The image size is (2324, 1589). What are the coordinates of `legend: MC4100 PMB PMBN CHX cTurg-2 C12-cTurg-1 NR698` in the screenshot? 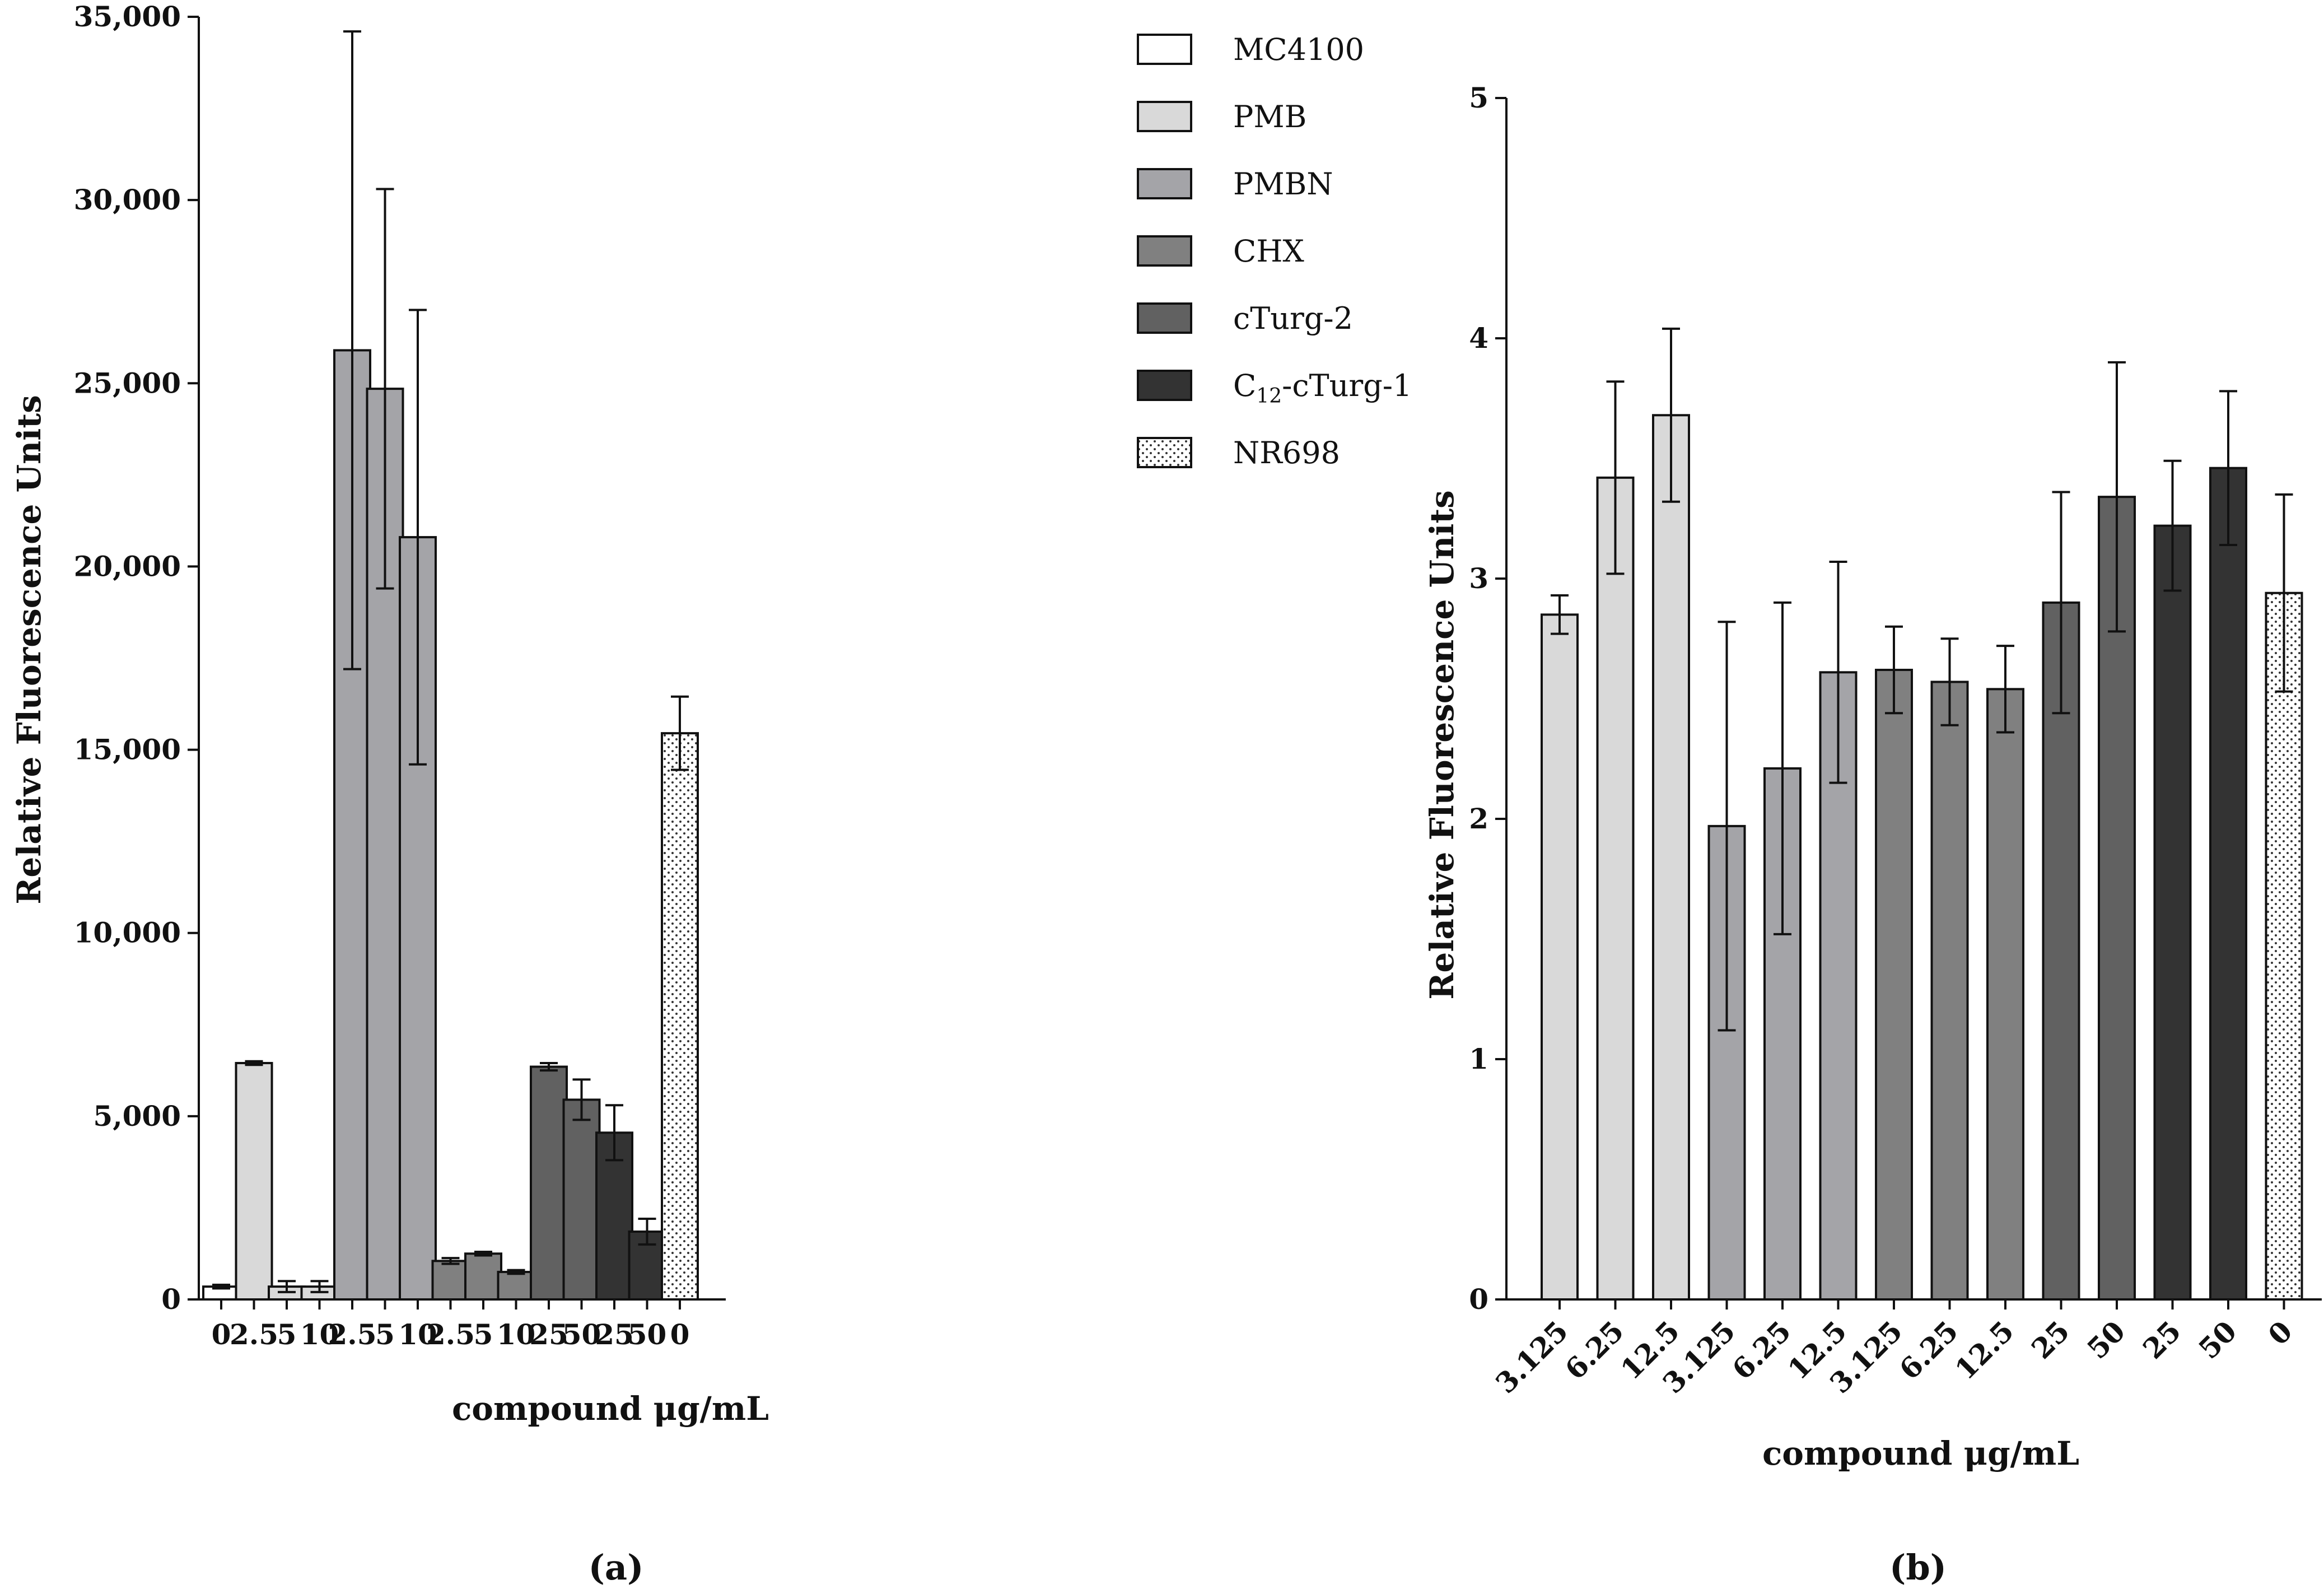 It's located at (1275, 251).